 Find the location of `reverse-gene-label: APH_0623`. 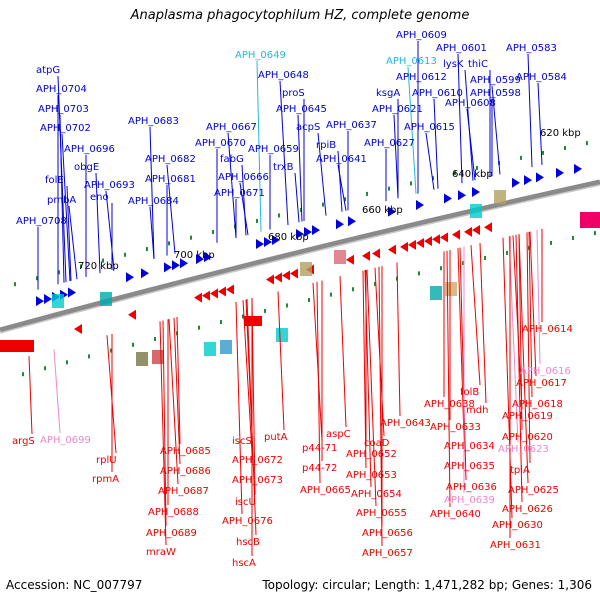

reverse-gene-label: APH_0623 is located at coordinates (523, 449).